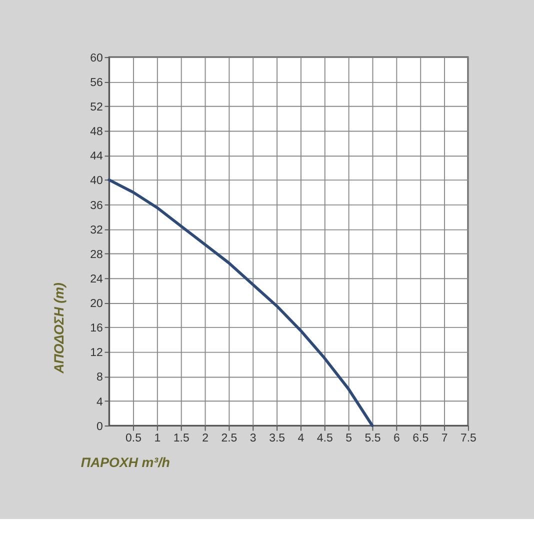  I want to click on x-tick-label: 7, so click(444, 438).